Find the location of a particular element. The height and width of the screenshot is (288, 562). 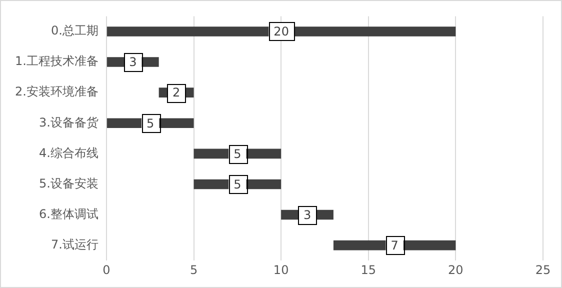

y-tick-label: 3.设备备货 is located at coordinates (68, 122).